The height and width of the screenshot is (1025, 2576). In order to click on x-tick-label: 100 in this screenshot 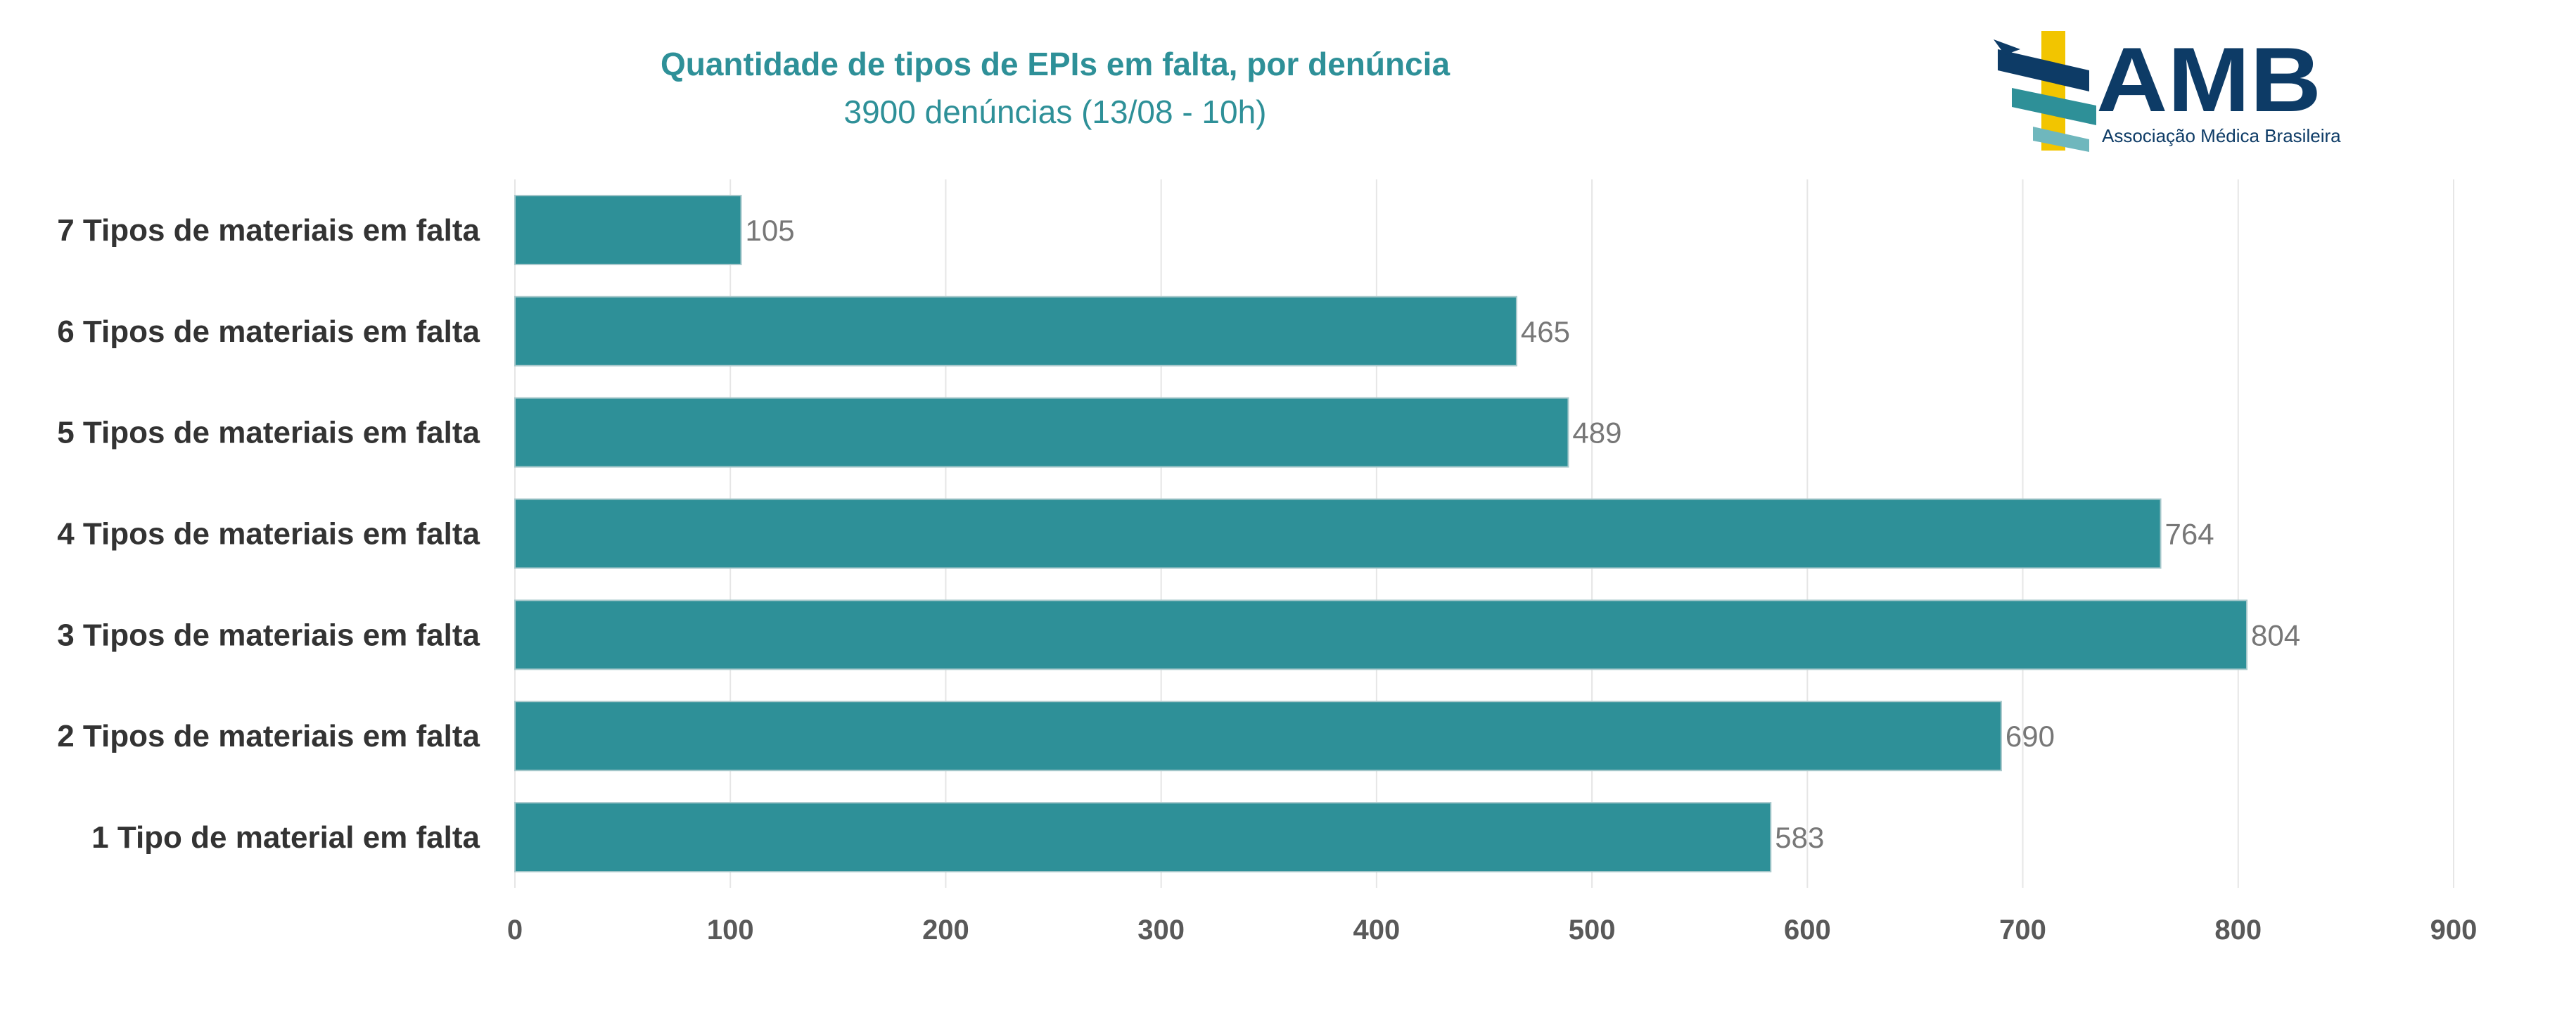, I will do `click(730, 930)`.